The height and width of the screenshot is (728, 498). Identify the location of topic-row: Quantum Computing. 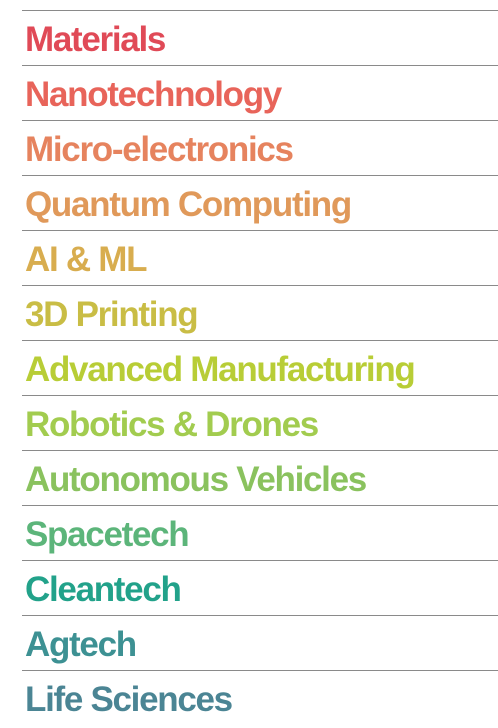
(260, 202).